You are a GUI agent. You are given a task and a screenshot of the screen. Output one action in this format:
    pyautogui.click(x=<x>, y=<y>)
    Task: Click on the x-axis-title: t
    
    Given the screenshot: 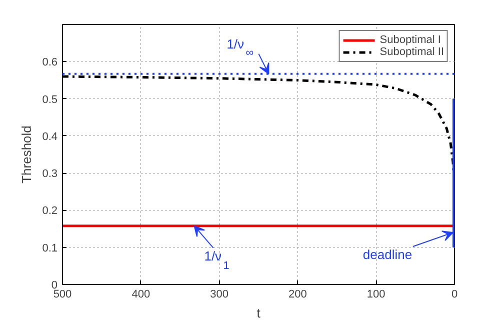 What is the action you would take?
    pyautogui.click(x=258, y=313)
    